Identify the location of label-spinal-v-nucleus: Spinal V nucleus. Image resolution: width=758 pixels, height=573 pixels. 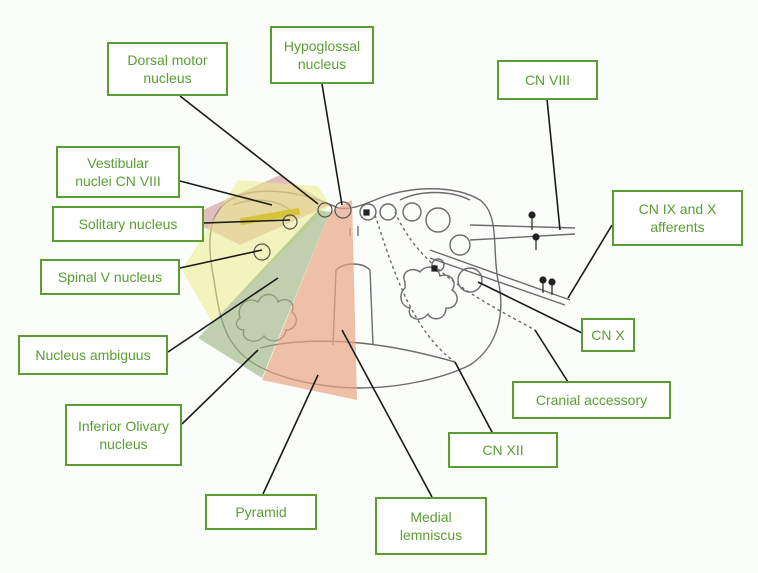
(110, 277).